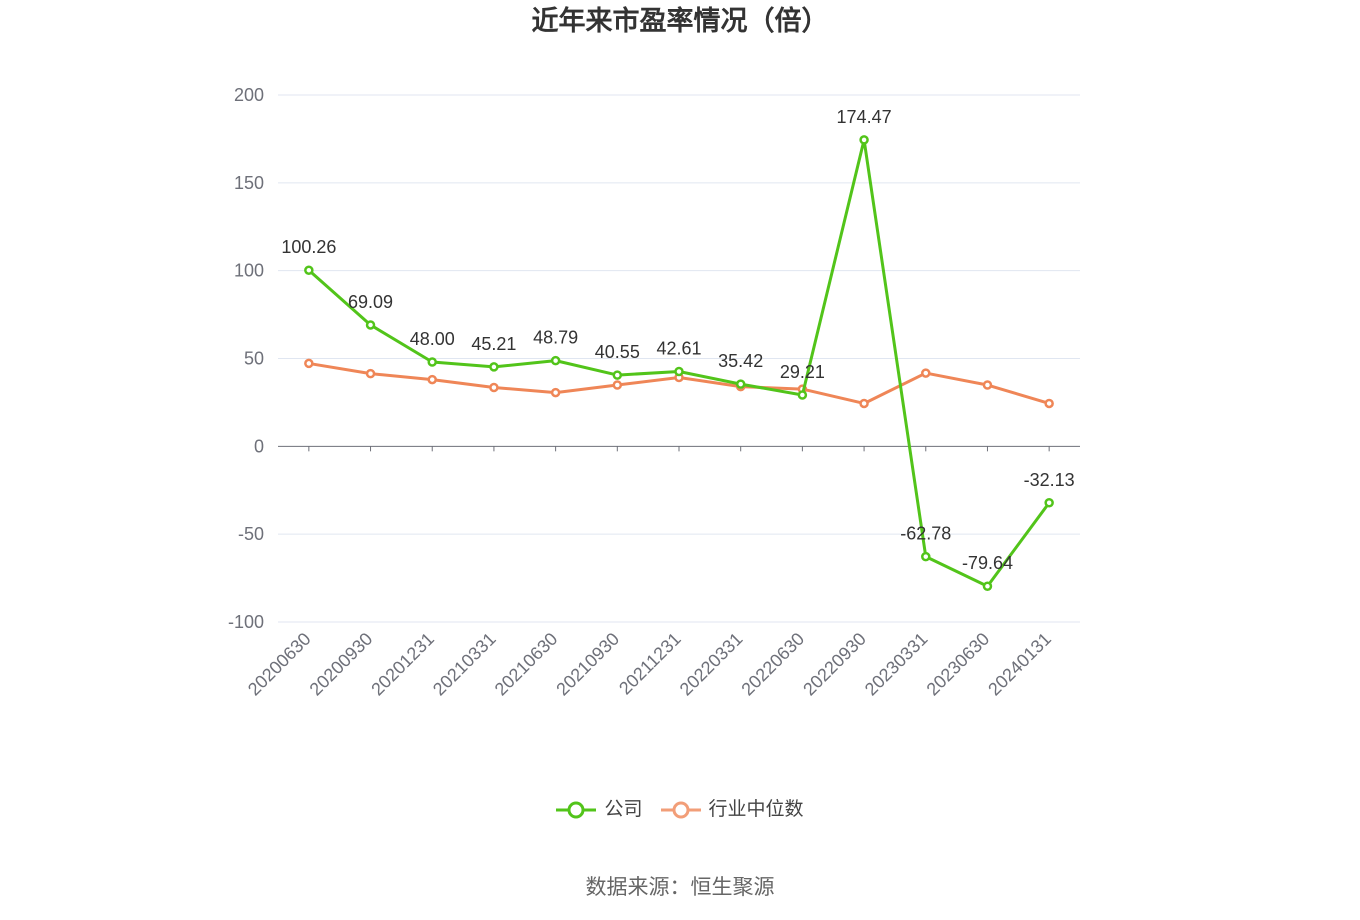 The image size is (1360, 920). What do you see at coordinates (599, 810) in the screenshot?
I see `legend-item-company: 公司` at bounding box center [599, 810].